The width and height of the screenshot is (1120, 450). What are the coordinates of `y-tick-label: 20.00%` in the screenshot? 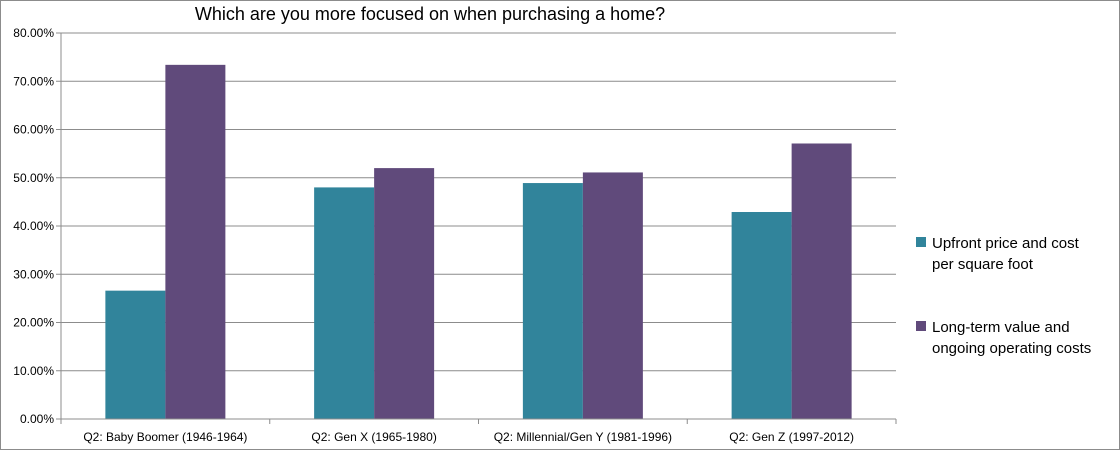 It's located at (33, 323).